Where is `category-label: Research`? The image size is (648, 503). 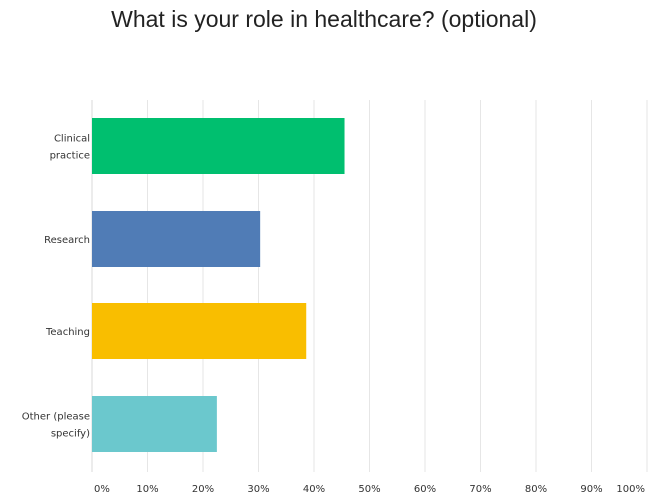 category-label: Research is located at coordinates (67, 240).